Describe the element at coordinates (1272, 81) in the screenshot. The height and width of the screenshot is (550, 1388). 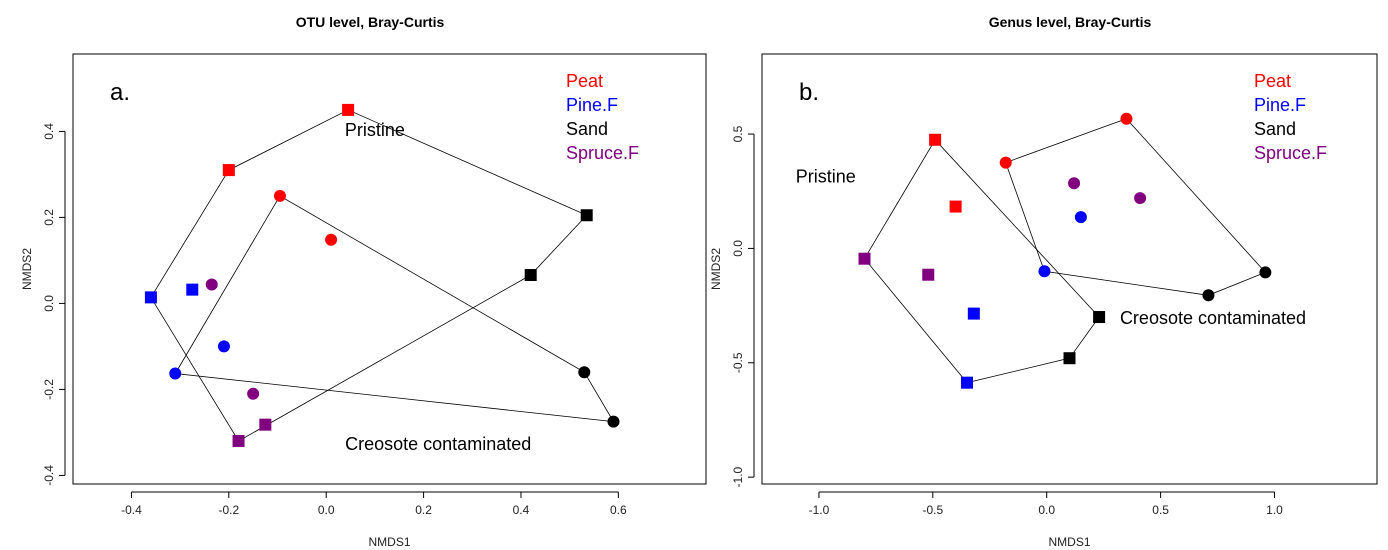
I see `panel-b-legend-peat: Peat` at that location.